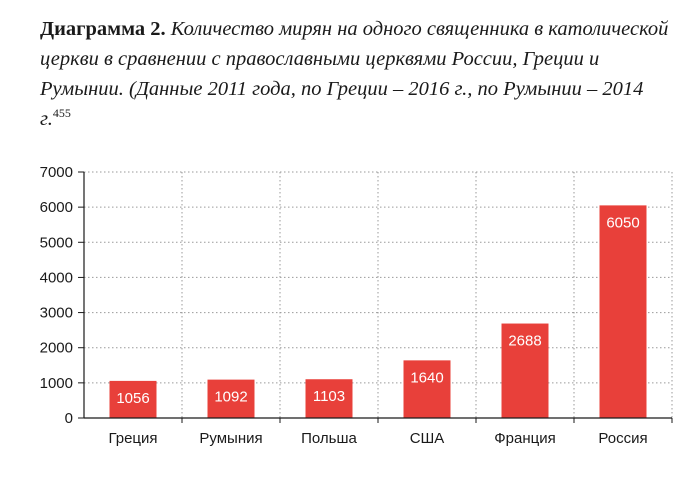 The image size is (700, 489). What do you see at coordinates (230, 438) in the screenshot?
I see `category-label: Румыния` at bounding box center [230, 438].